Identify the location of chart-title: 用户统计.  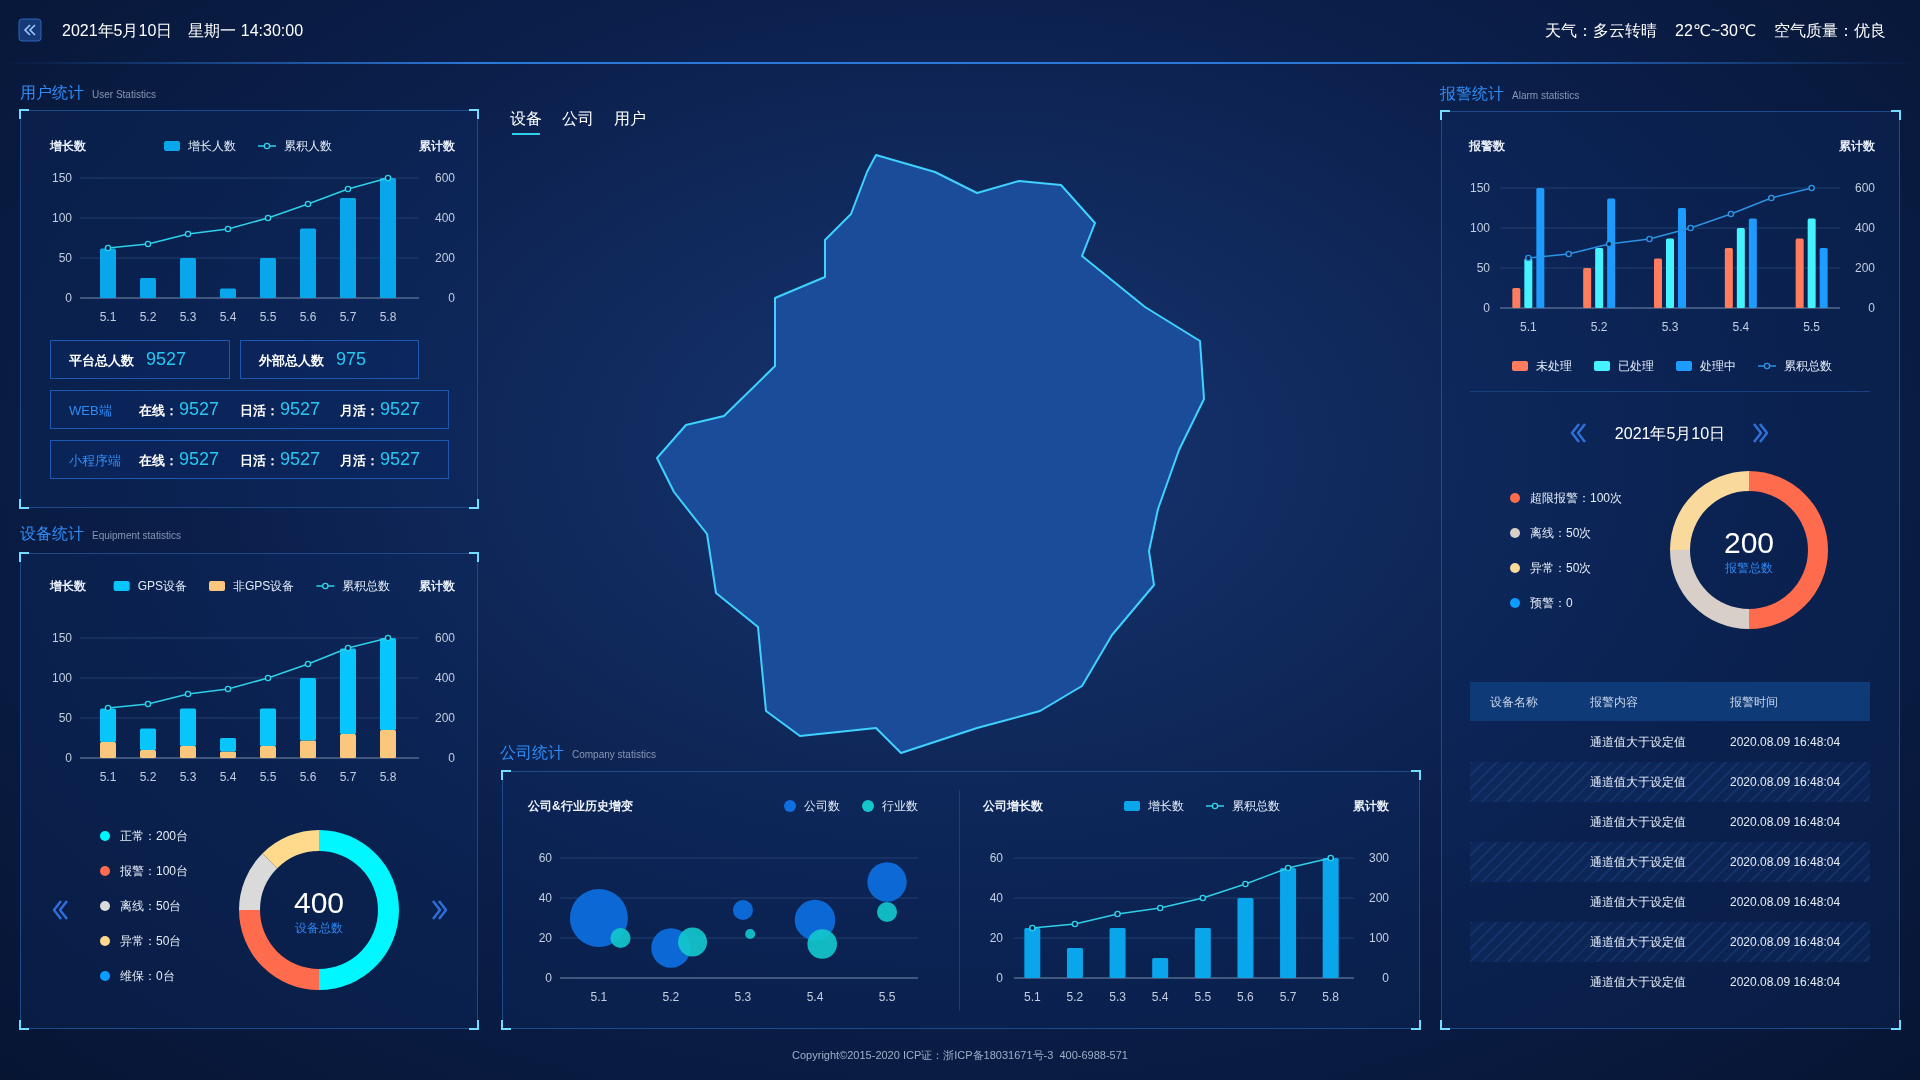
(52, 92).